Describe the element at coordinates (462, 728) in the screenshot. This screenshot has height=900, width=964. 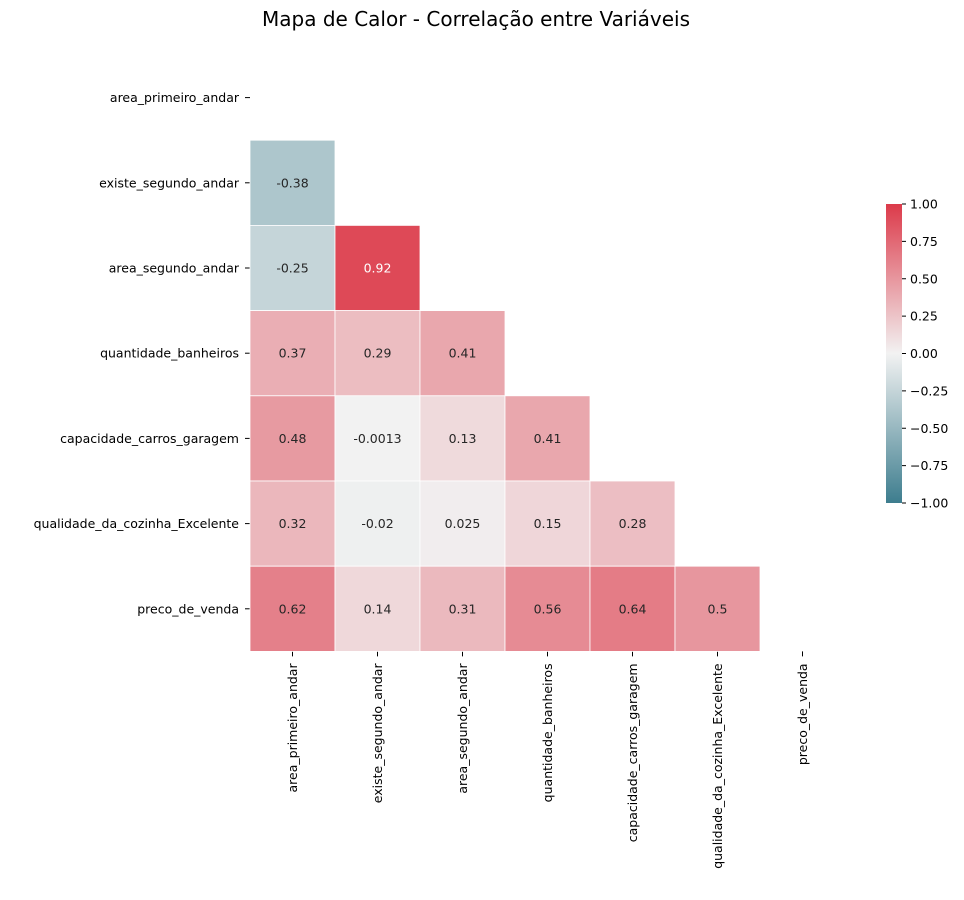
I see `x-tick-label: area_segundo_andar` at that location.